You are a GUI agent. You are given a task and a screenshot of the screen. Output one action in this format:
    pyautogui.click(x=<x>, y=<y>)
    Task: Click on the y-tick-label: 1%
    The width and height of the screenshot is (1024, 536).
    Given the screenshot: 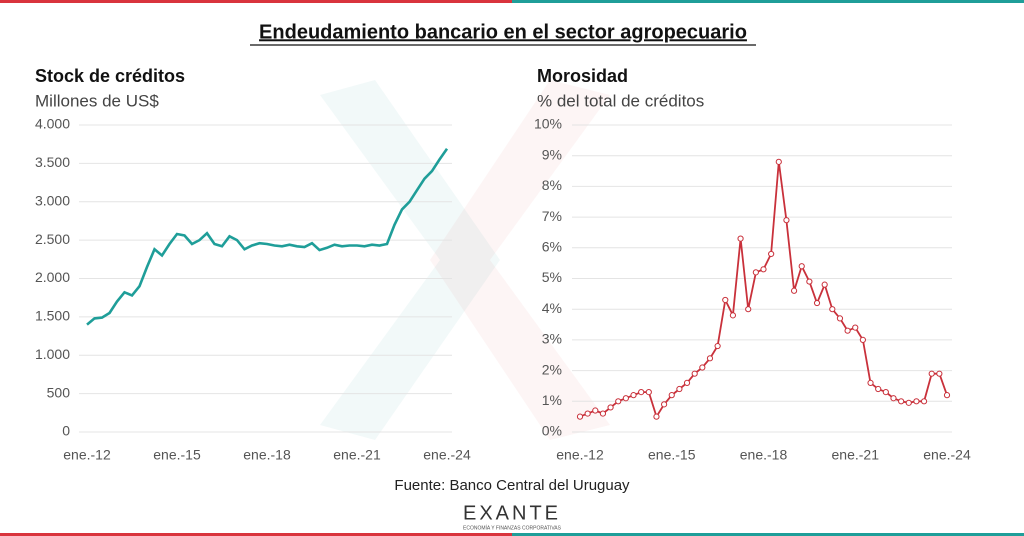 What is the action you would take?
    pyautogui.click(x=552, y=400)
    